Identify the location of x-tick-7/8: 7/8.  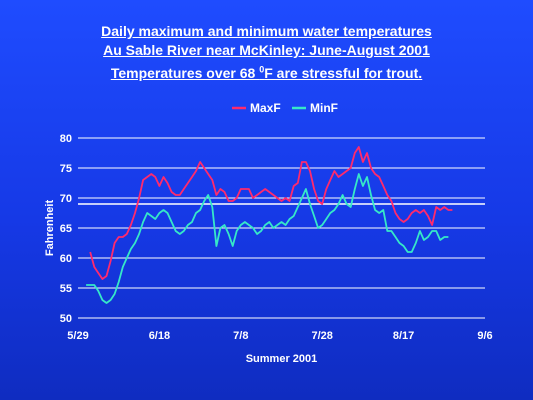
(240, 336).